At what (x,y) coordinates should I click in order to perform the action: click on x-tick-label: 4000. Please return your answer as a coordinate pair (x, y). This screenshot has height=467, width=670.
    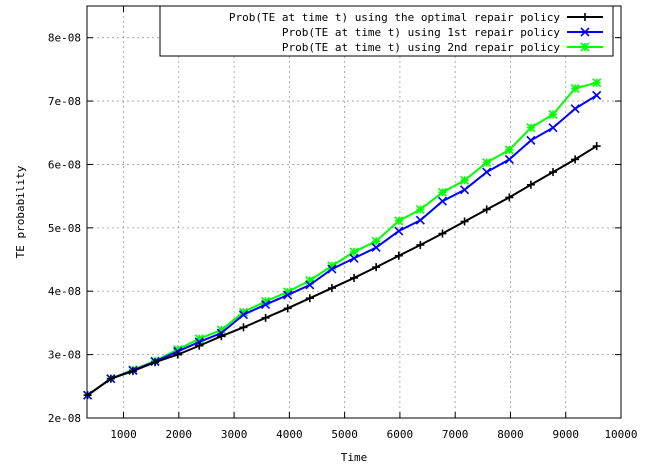
    Looking at the image, I should click on (289, 434).